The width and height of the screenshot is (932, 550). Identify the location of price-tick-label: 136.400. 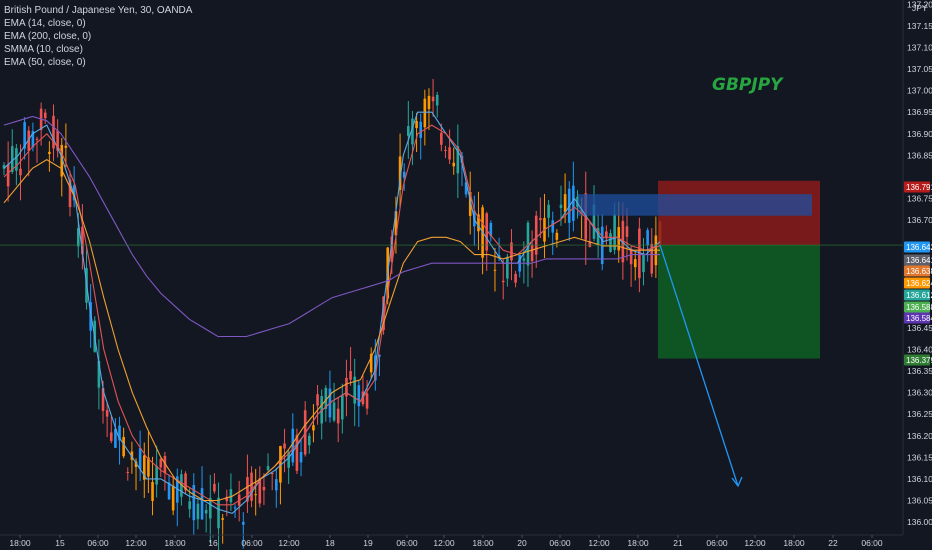
(919, 349).